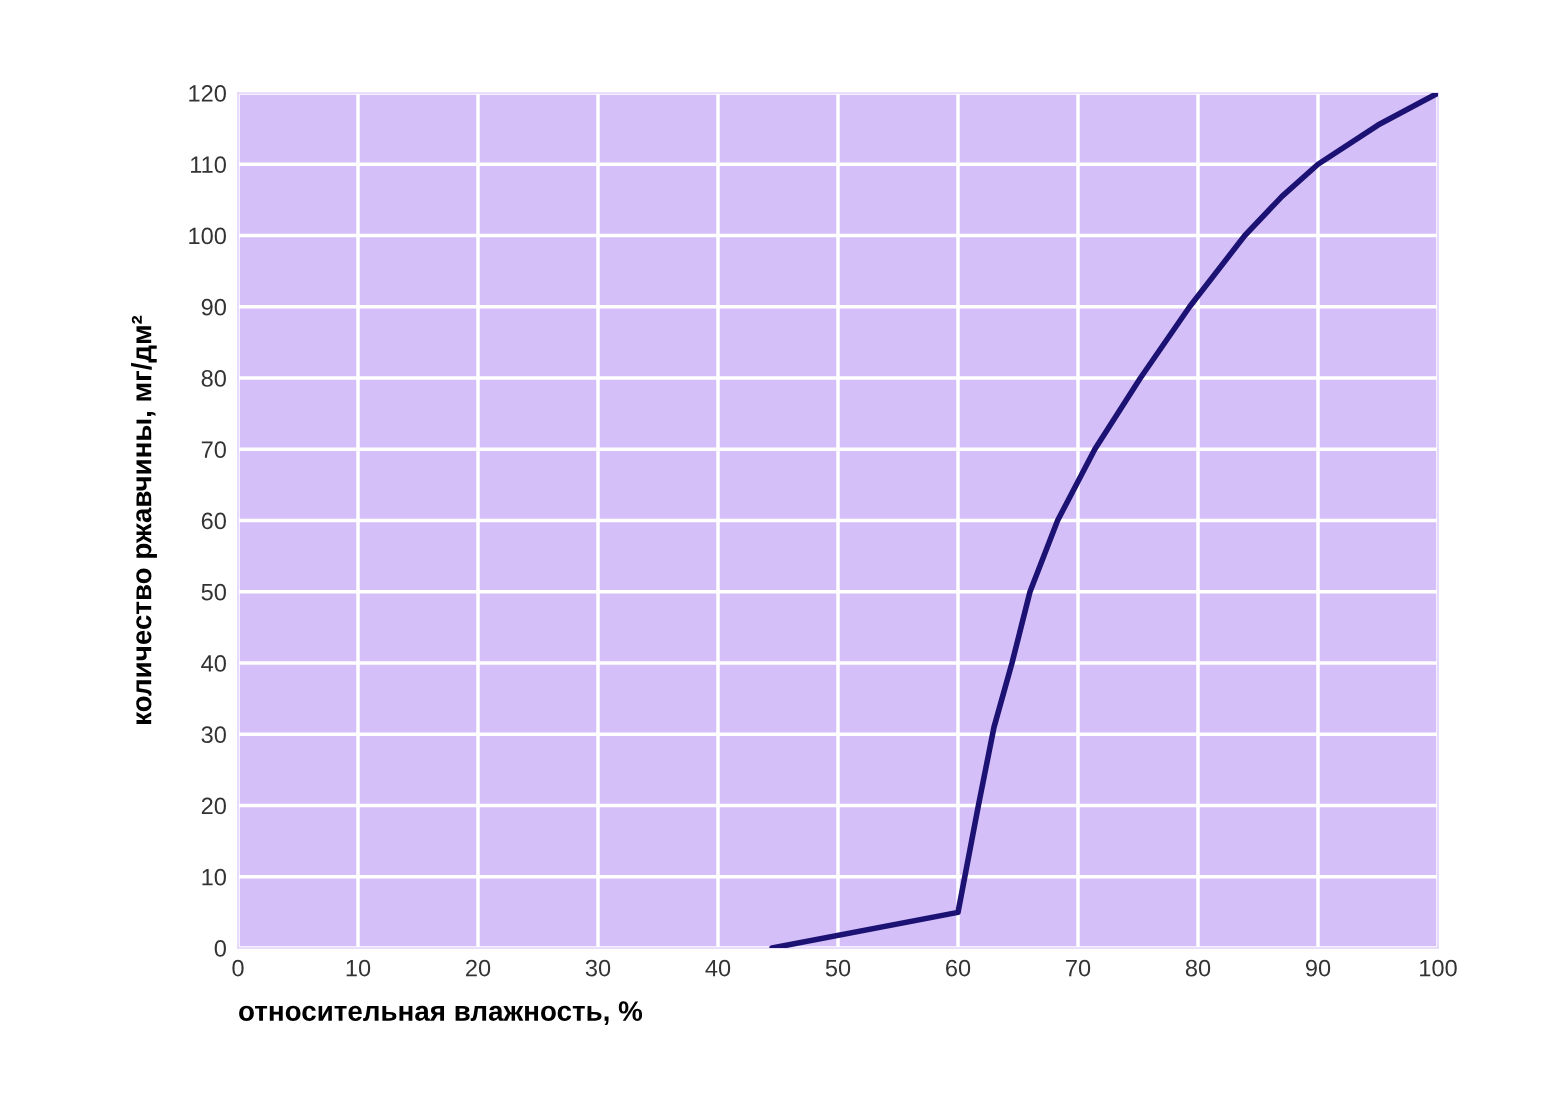 The height and width of the screenshot is (1112, 1546). What do you see at coordinates (1198, 968) in the screenshot?
I see `x-tick-label: 80` at bounding box center [1198, 968].